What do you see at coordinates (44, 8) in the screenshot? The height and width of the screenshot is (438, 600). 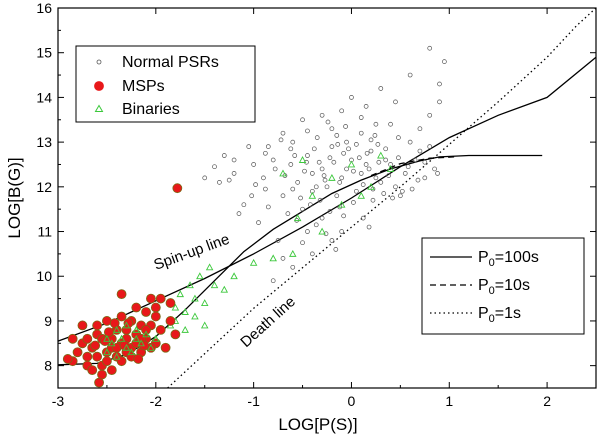 I see `y-tick-label: 16` at bounding box center [44, 8].